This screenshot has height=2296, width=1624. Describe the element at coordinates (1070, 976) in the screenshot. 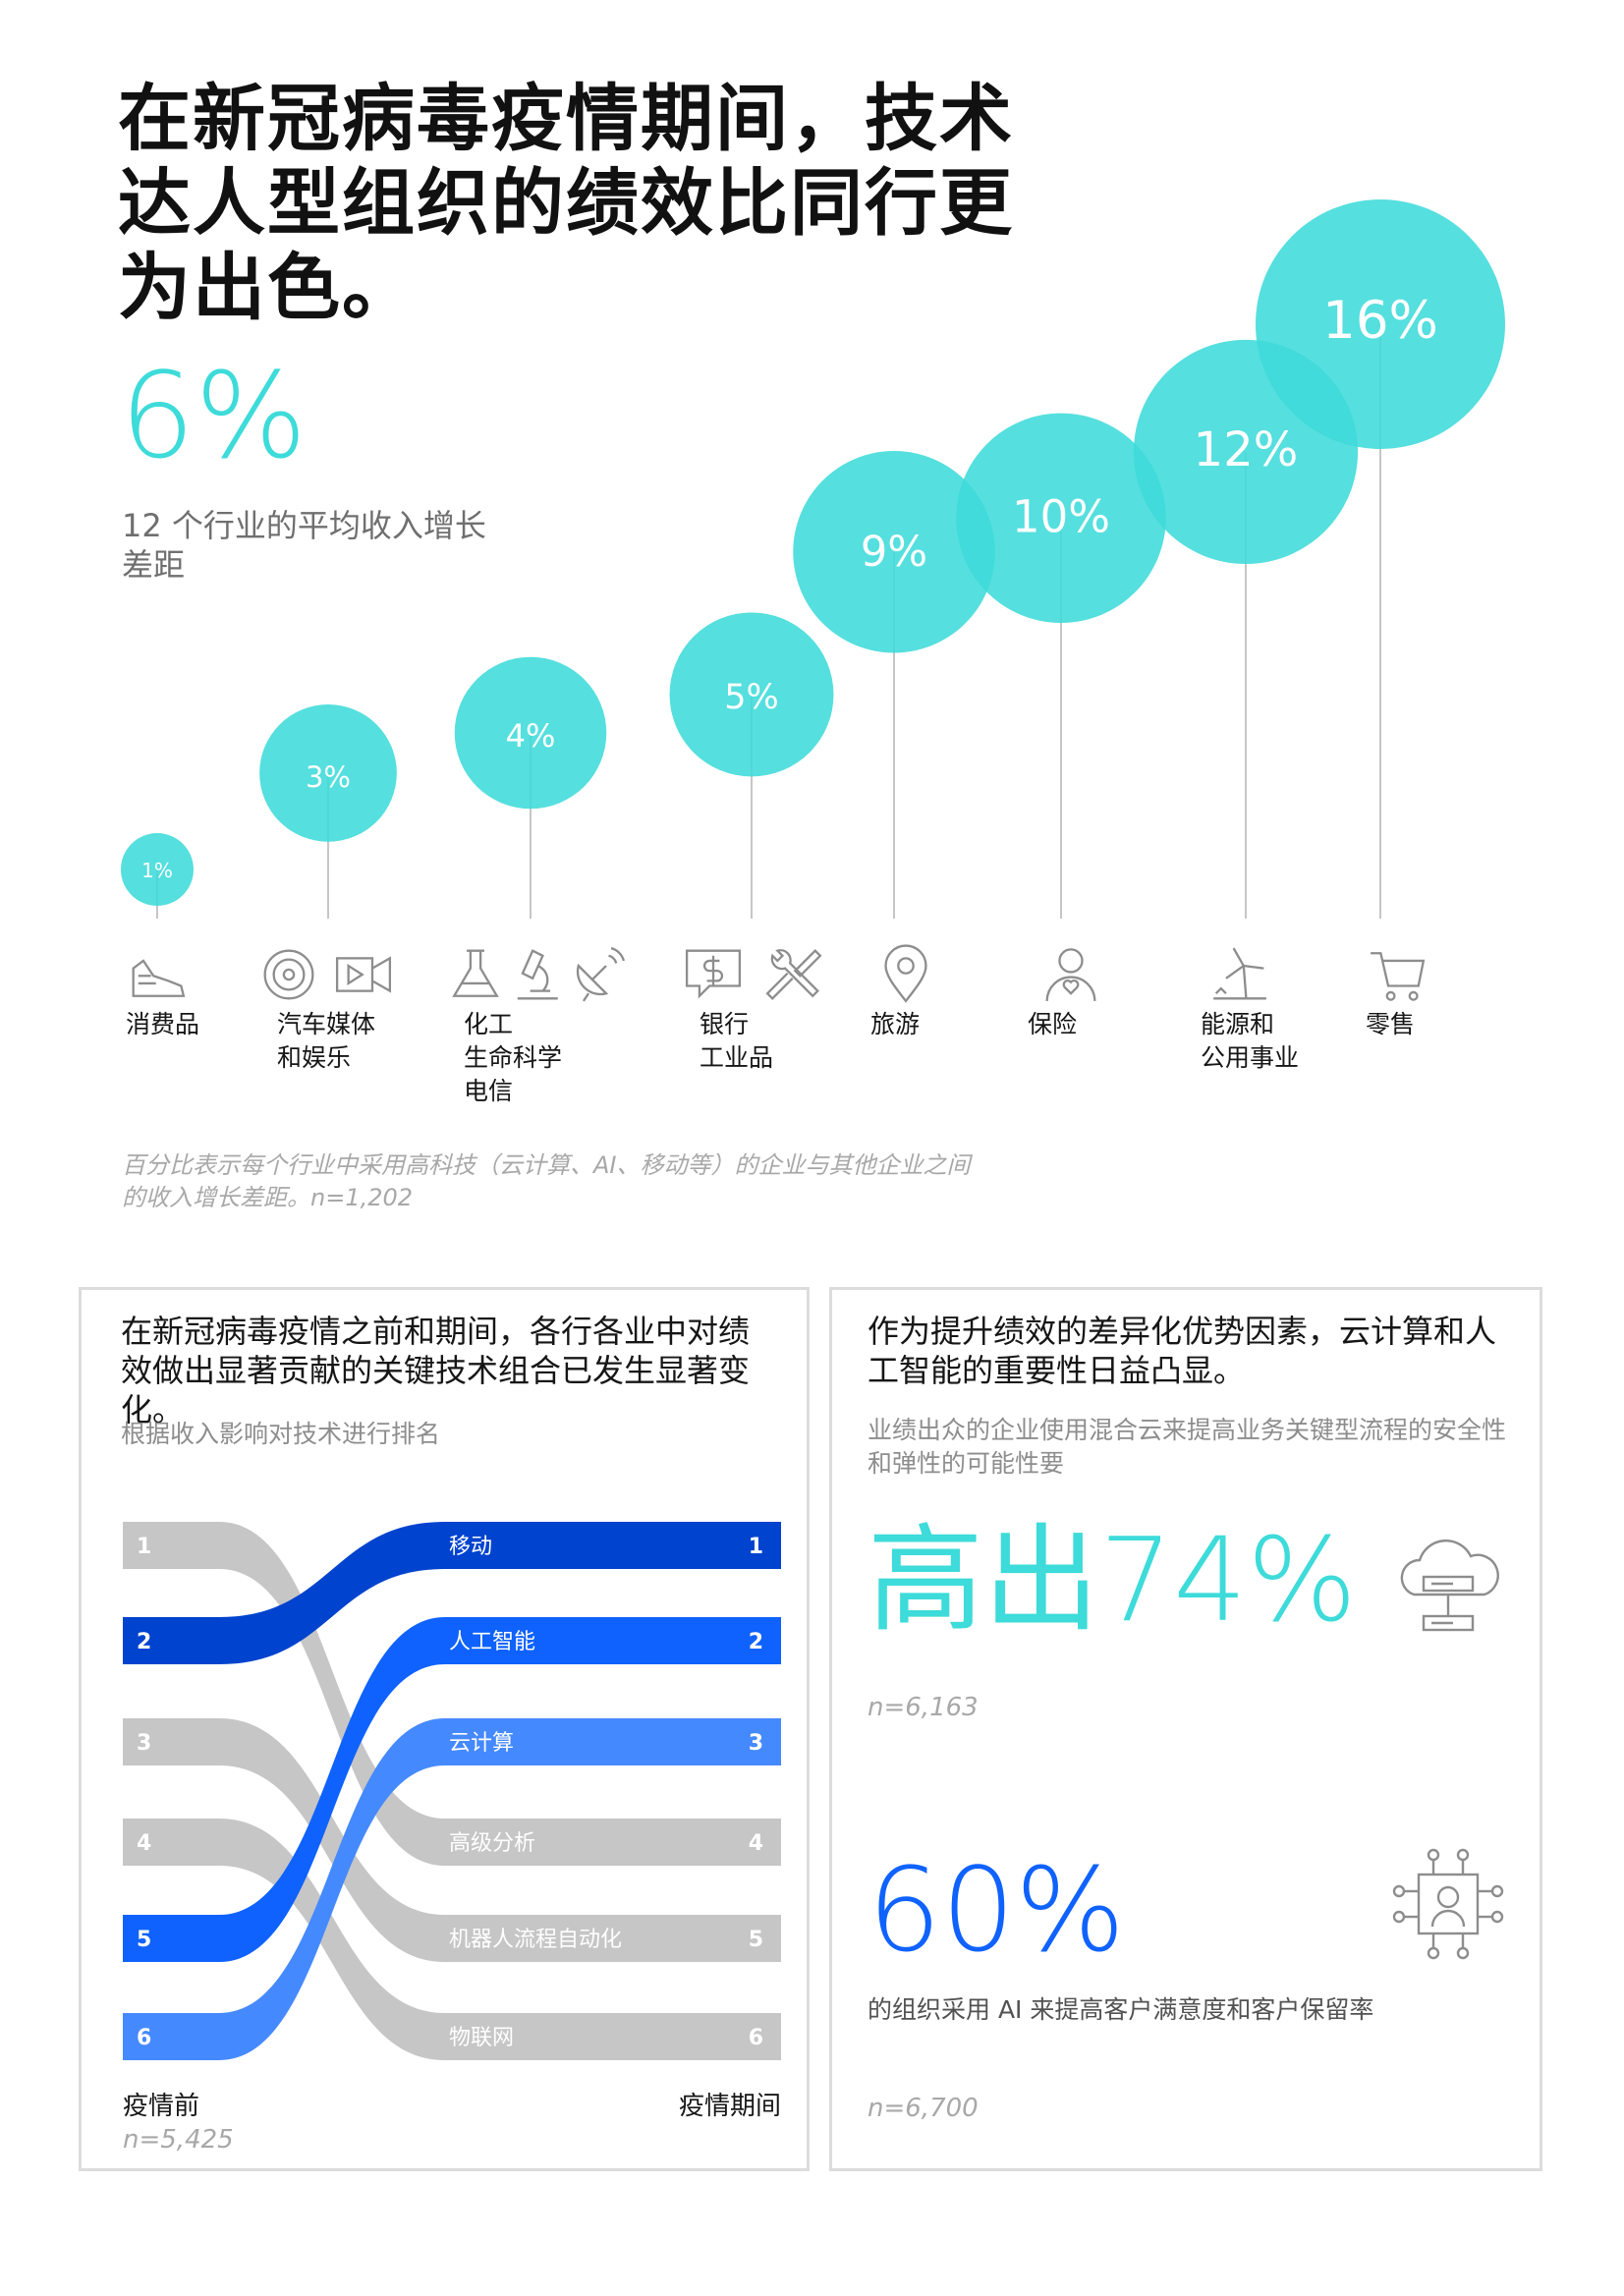

I see `person-heart-icon` at that location.